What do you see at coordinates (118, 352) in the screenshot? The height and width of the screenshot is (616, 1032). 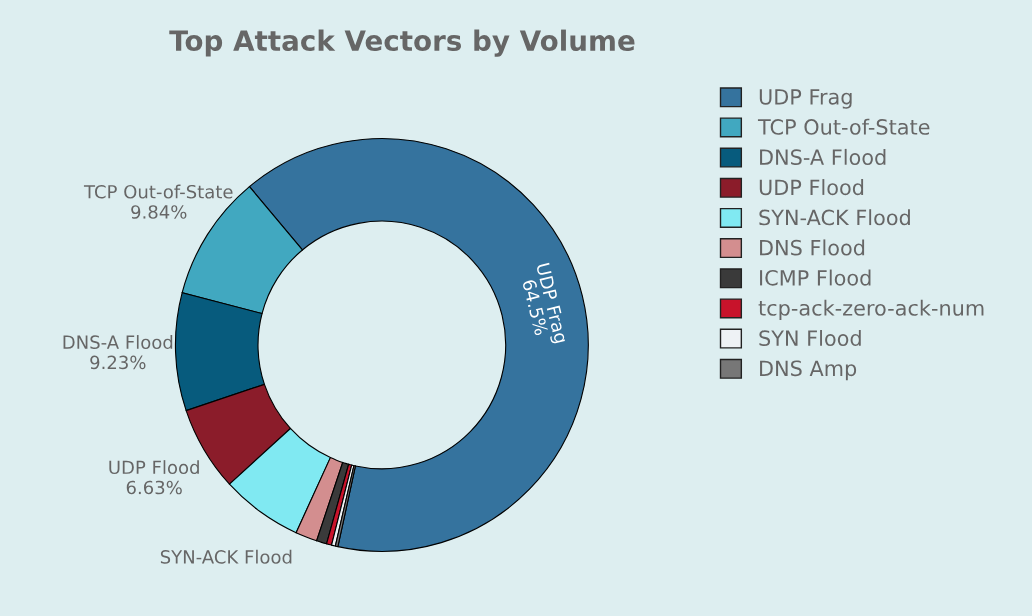 I see `data-label: DNS-A Flood 9.23%` at bounding box center [118, 352].